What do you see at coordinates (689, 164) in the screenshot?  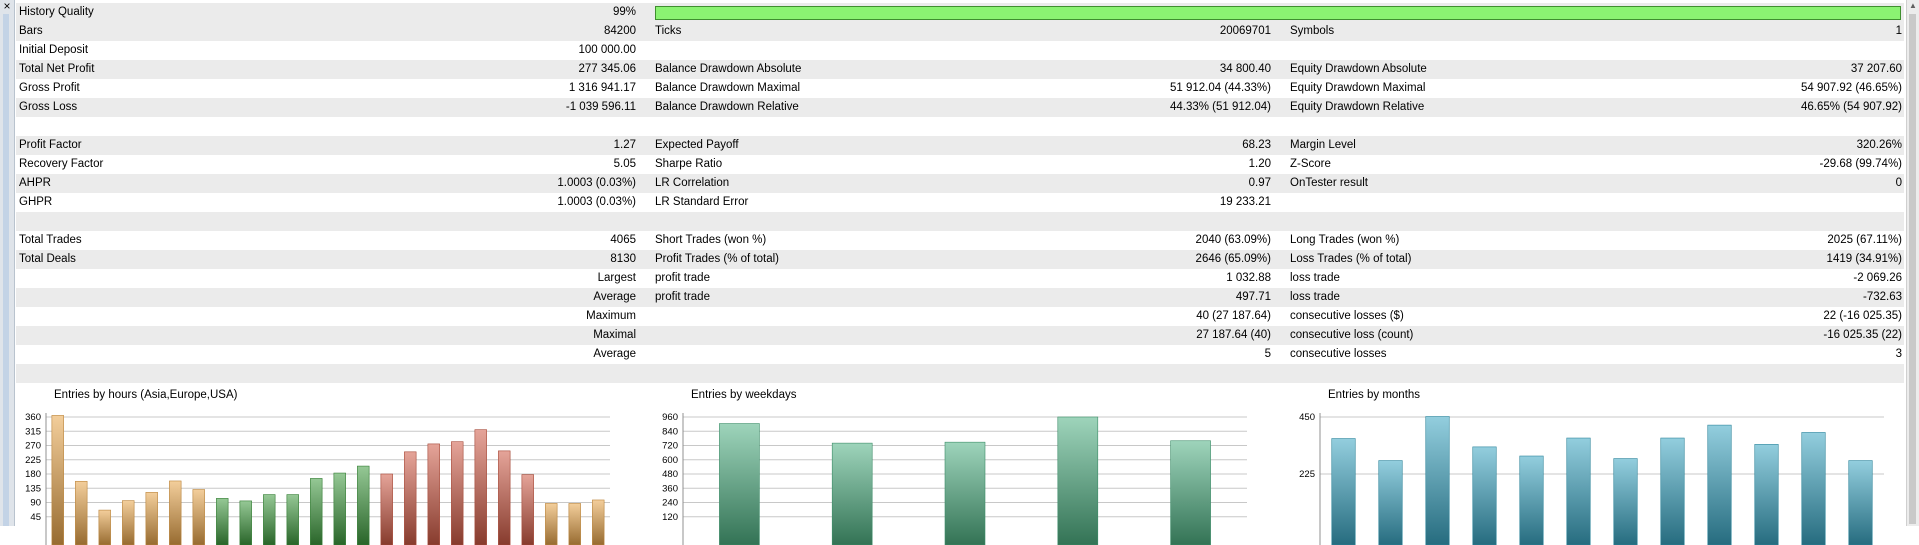 I see `label-col2: Sharpe Ratio` at bounding box center [689, 164].